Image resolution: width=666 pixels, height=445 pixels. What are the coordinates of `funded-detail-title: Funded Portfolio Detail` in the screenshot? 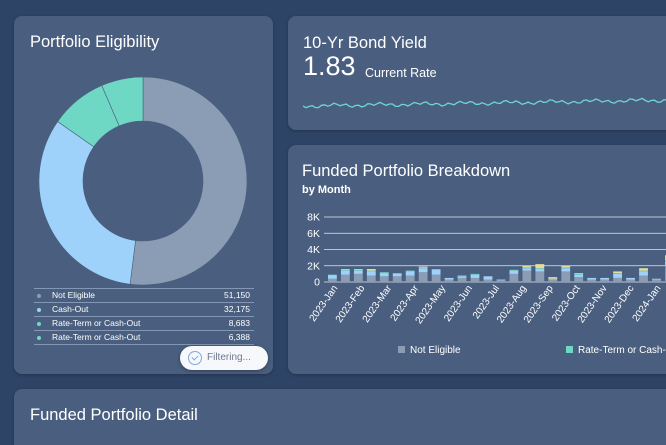 It's located at (114, 415).